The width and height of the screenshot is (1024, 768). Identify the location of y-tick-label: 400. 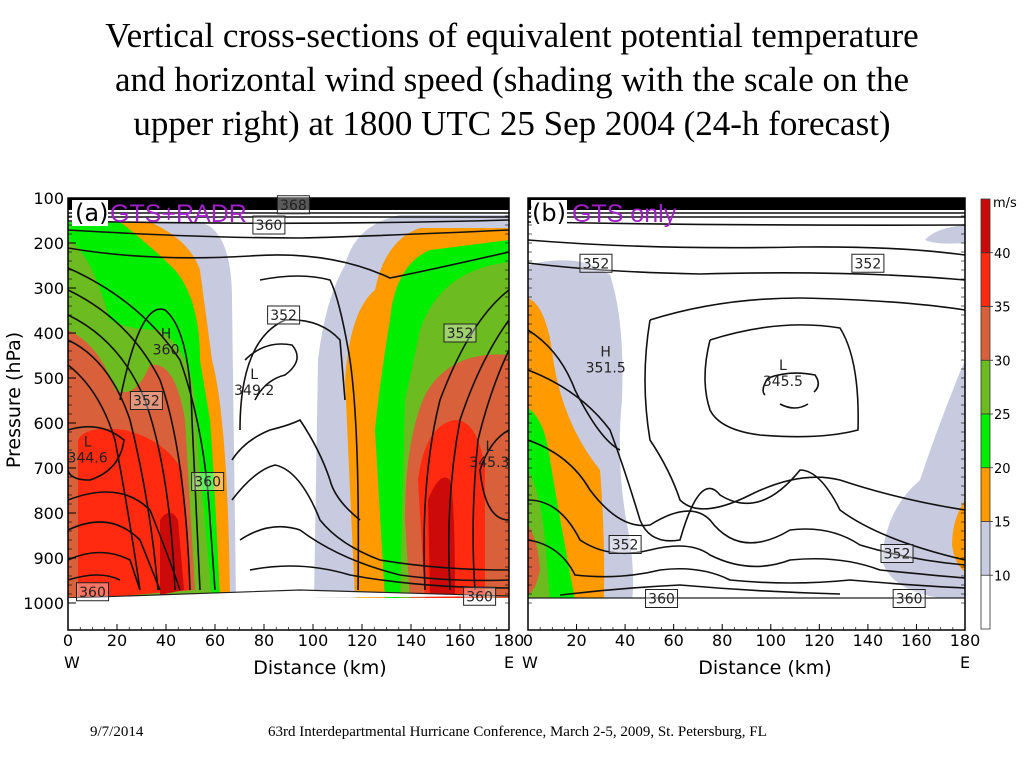
(48, 333).